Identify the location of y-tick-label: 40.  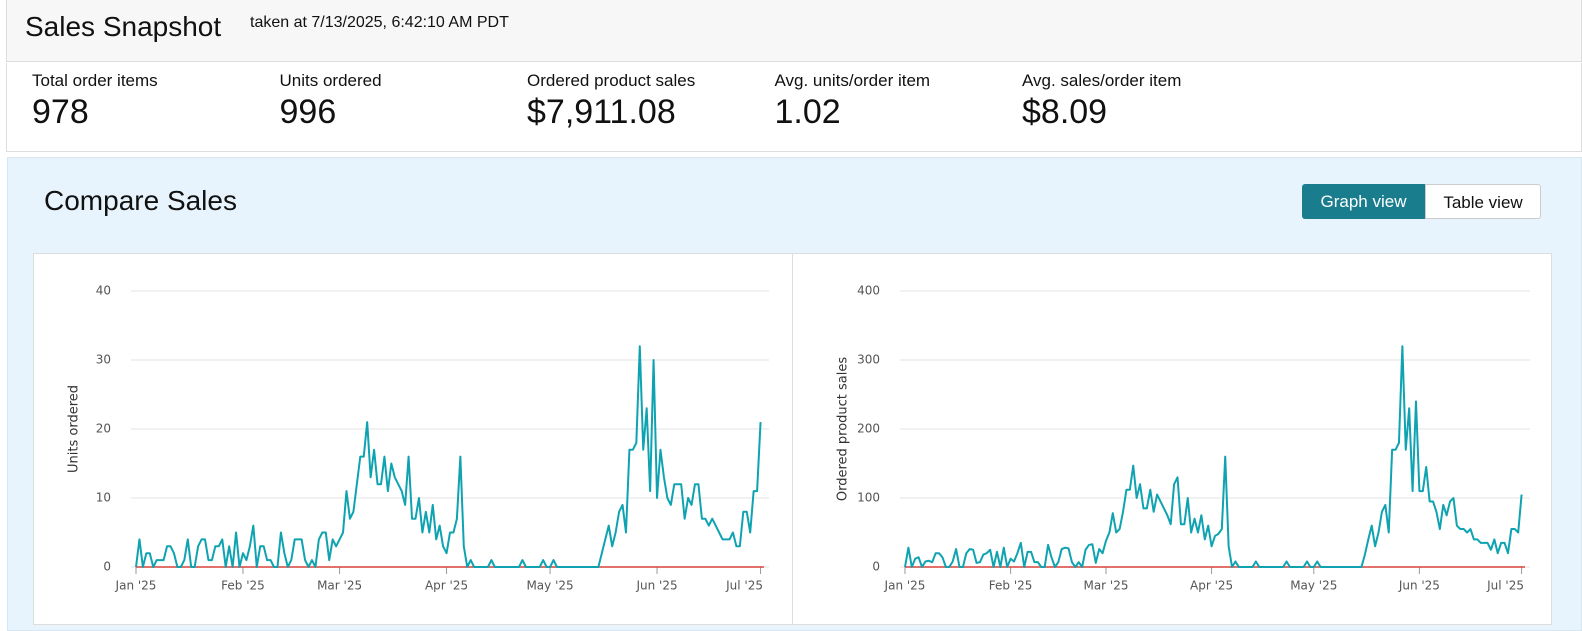
(103, 291).